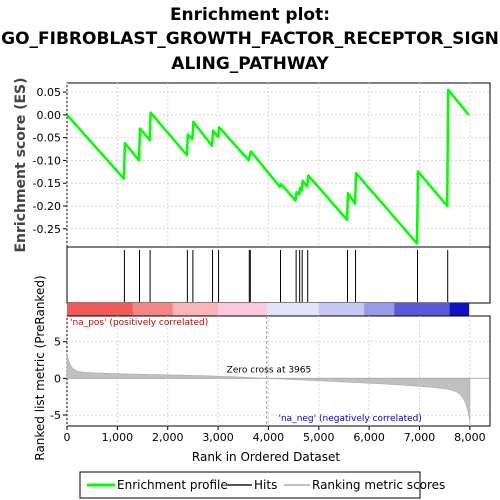 The height and width of the screenshot is (500, 500). What do you see at coordinates (55, 415) in the screenshot?
I see `ranking-y-tick-label: -5` at bounding box center [55, 415].